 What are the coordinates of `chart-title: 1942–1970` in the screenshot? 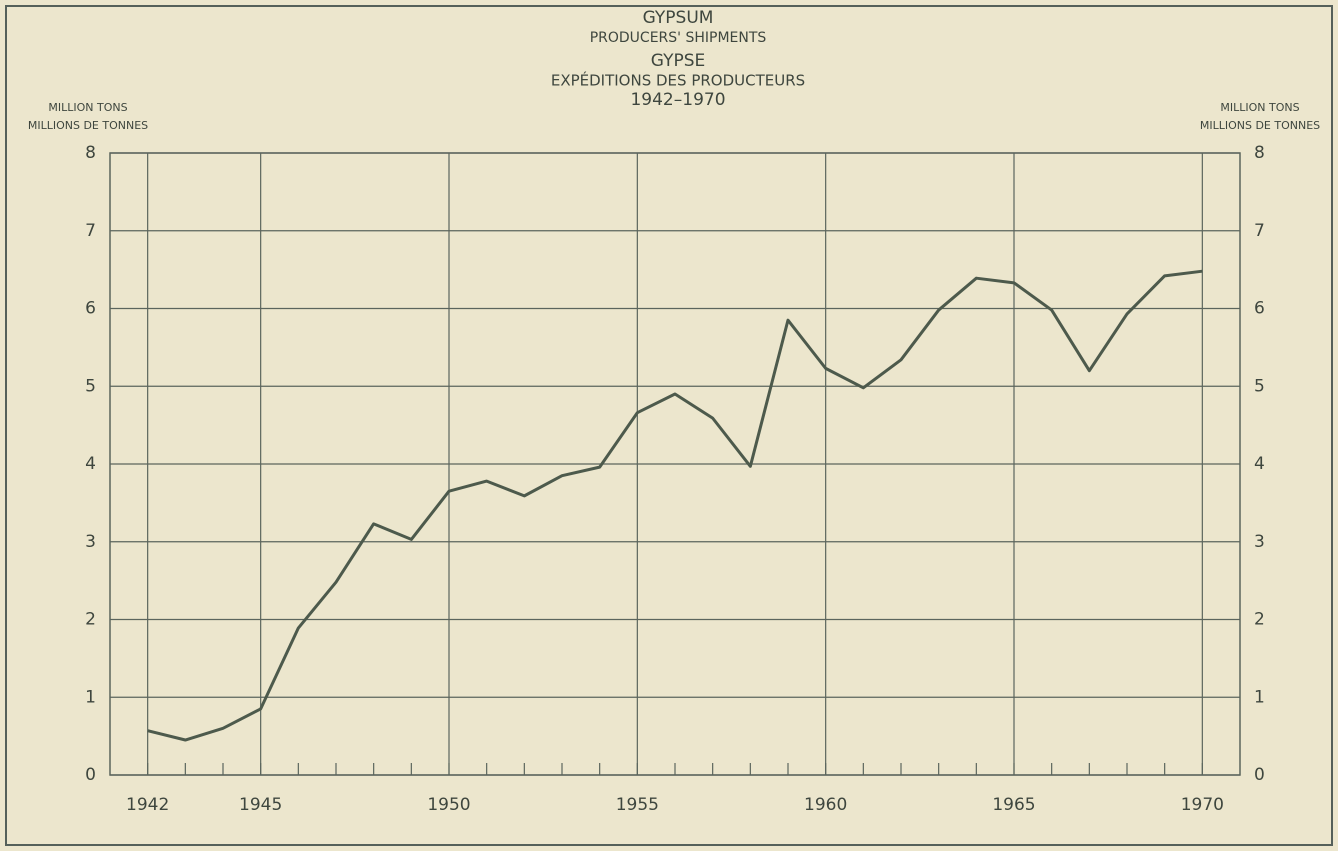 It's located at (677, 100).